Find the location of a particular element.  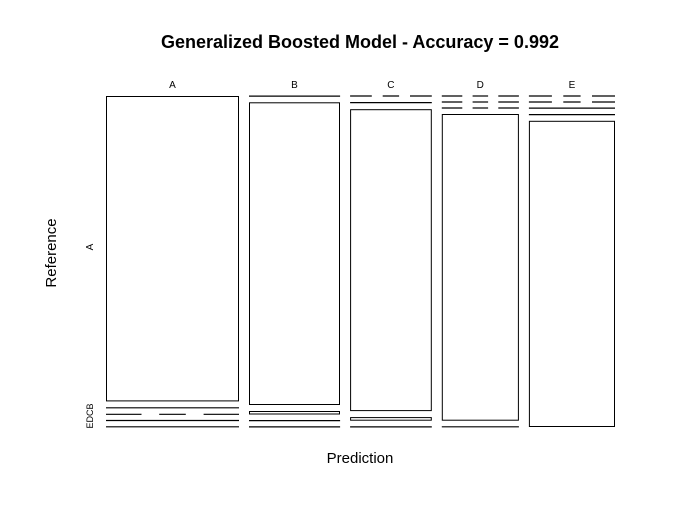

x-tick-label-a: A is located at coordinates (172, 85).